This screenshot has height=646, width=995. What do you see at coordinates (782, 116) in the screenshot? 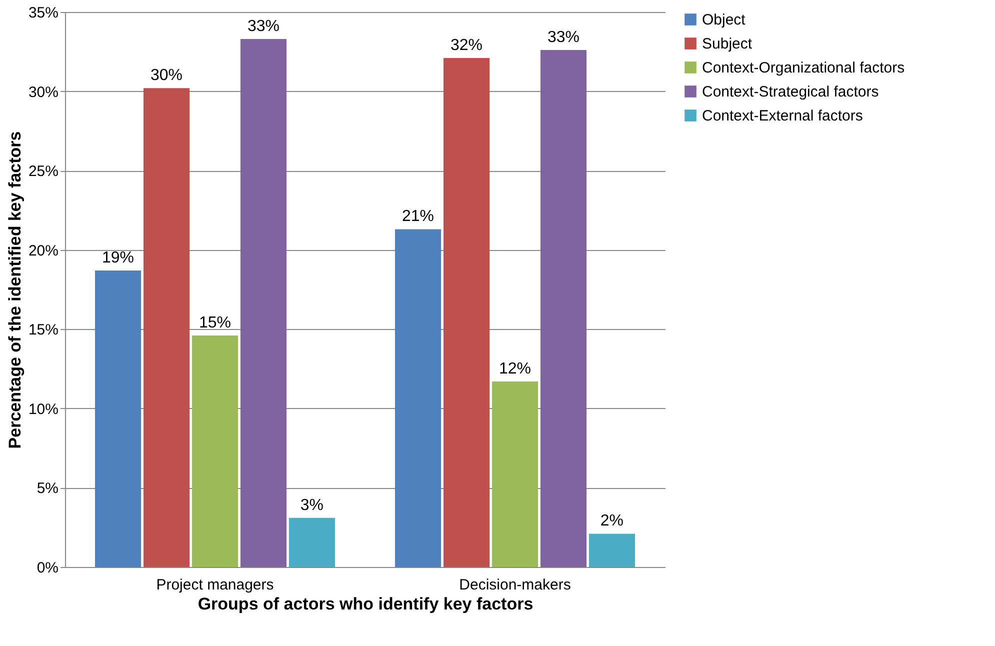
I see `legend-label: Context-External factors` at bounding box center [782, 116].